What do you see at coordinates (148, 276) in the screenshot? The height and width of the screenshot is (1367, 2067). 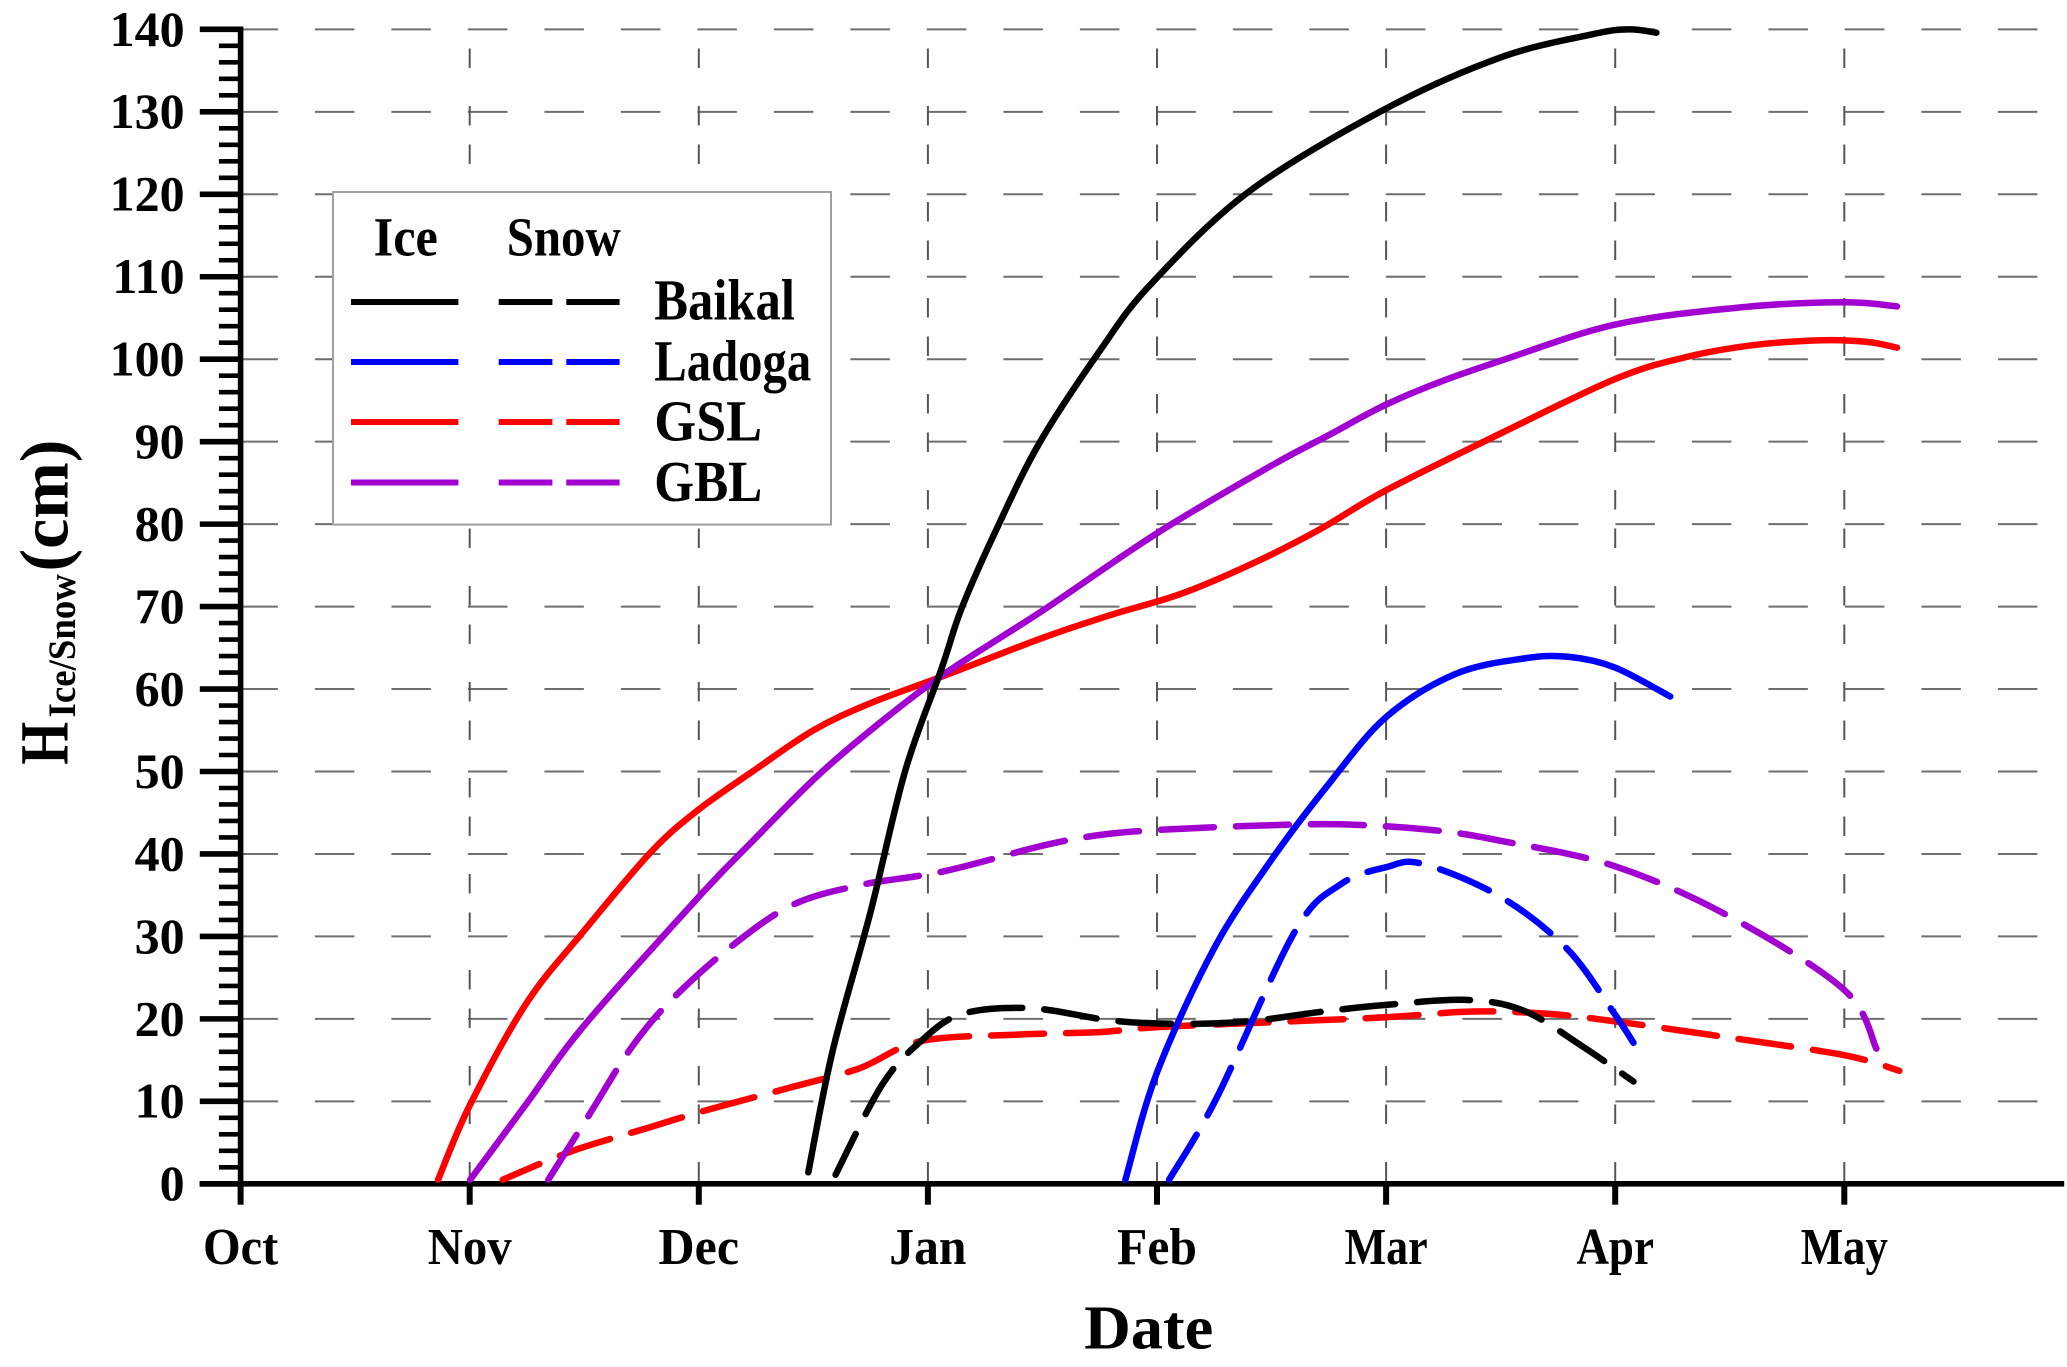 I see `svg-text: 110` at bounding box center [148, 276].